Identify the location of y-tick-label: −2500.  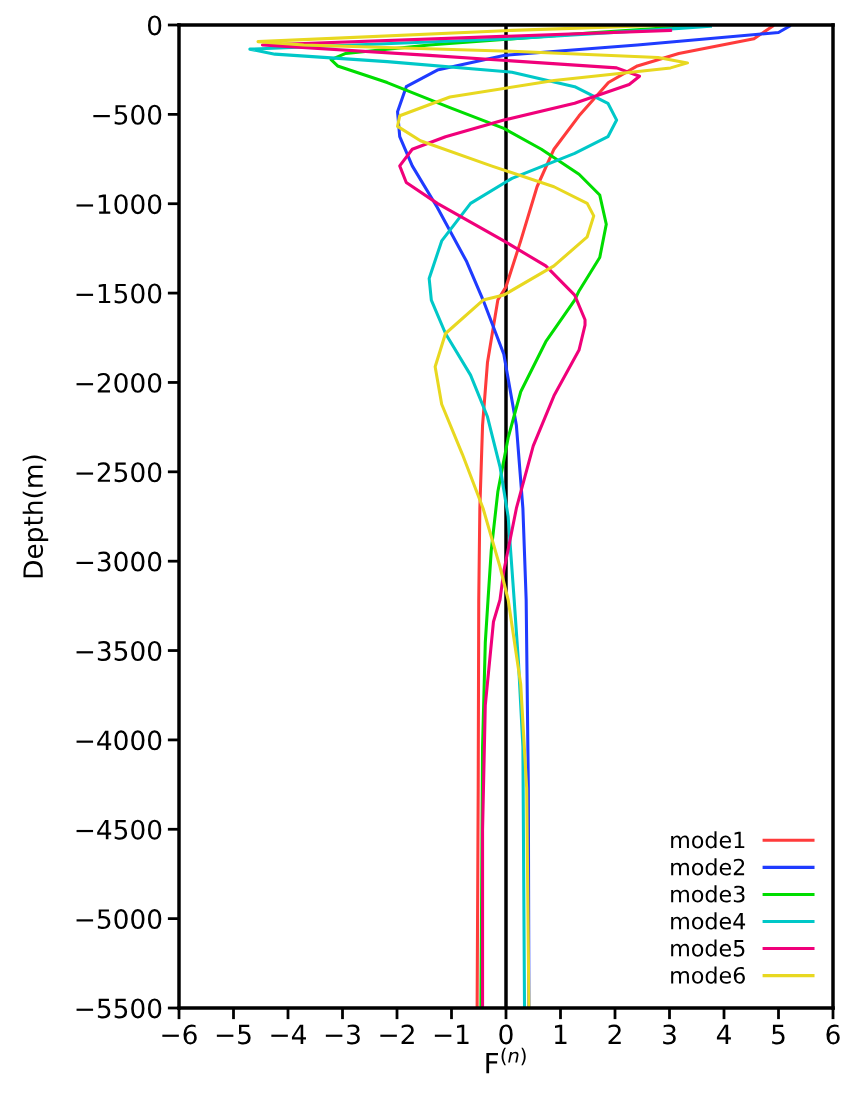
(119, 472).